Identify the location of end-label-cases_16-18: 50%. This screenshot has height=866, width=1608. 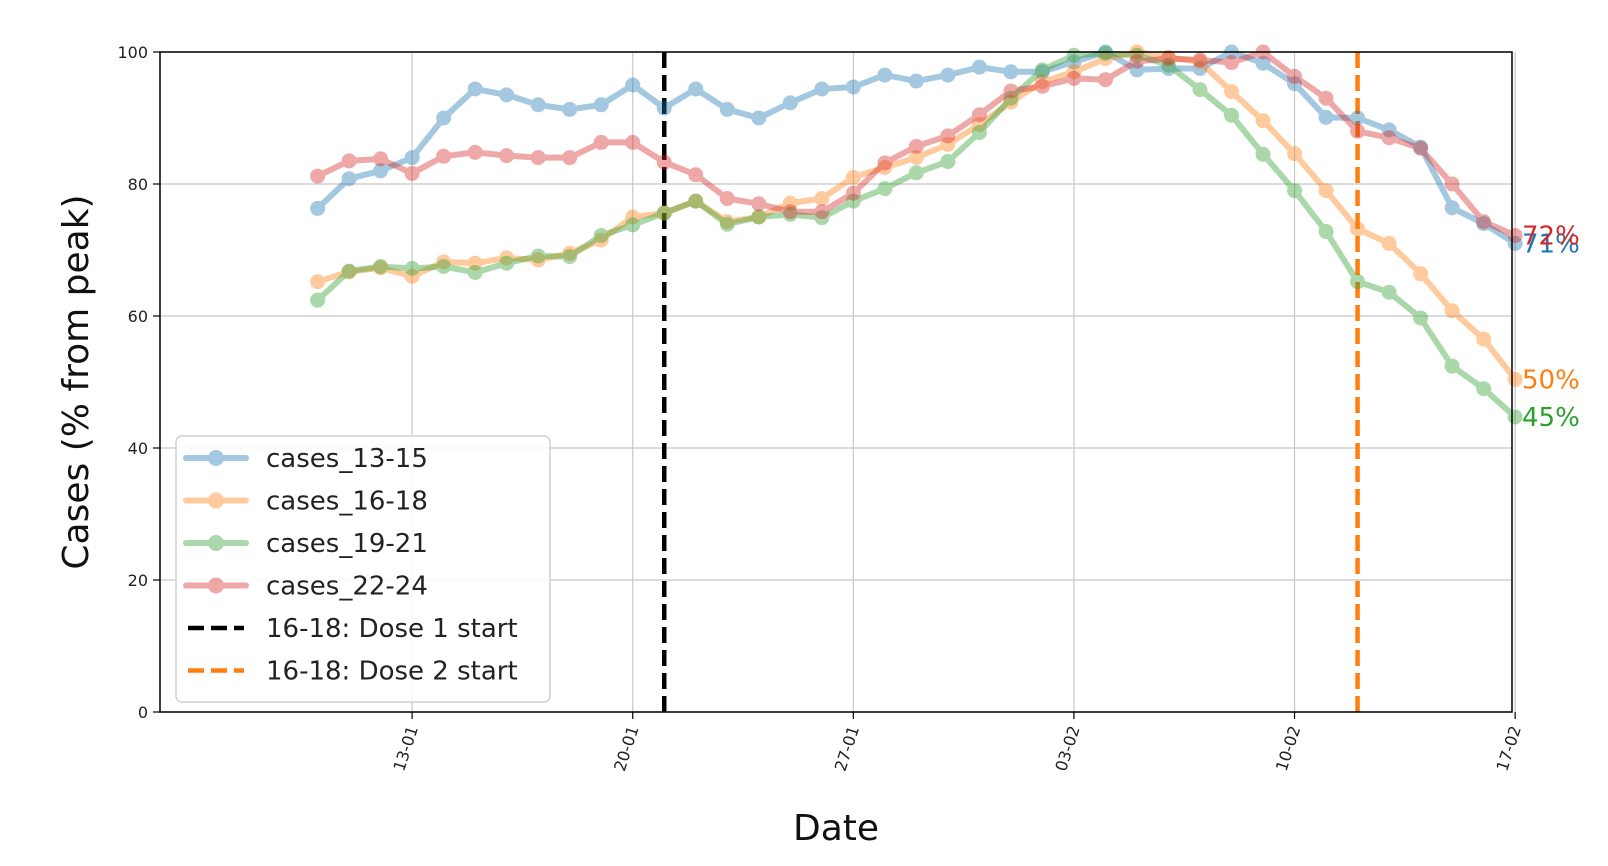
(1551, 380).